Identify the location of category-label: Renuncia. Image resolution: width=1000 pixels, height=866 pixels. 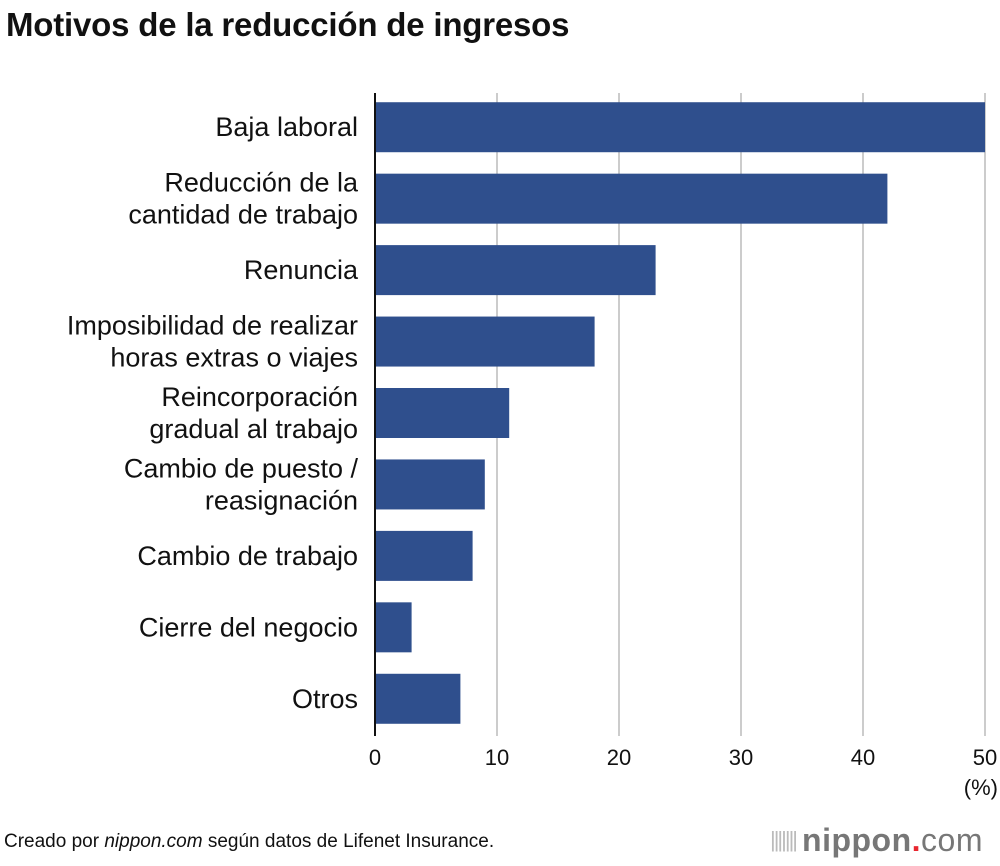
(301, 270).